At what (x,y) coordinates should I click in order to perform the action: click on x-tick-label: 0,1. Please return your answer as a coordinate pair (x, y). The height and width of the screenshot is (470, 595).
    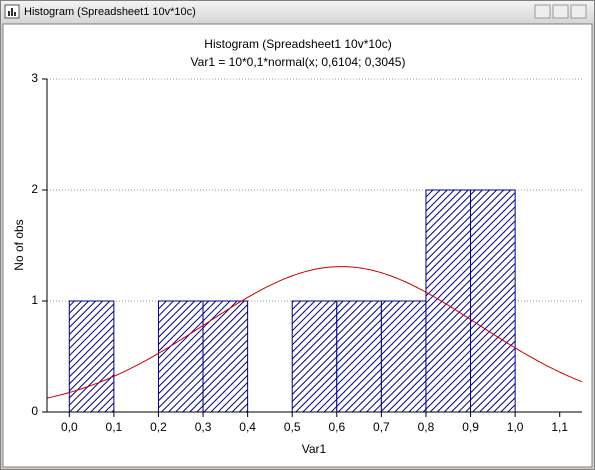
    Looking at the image, I should click on (114, 427).